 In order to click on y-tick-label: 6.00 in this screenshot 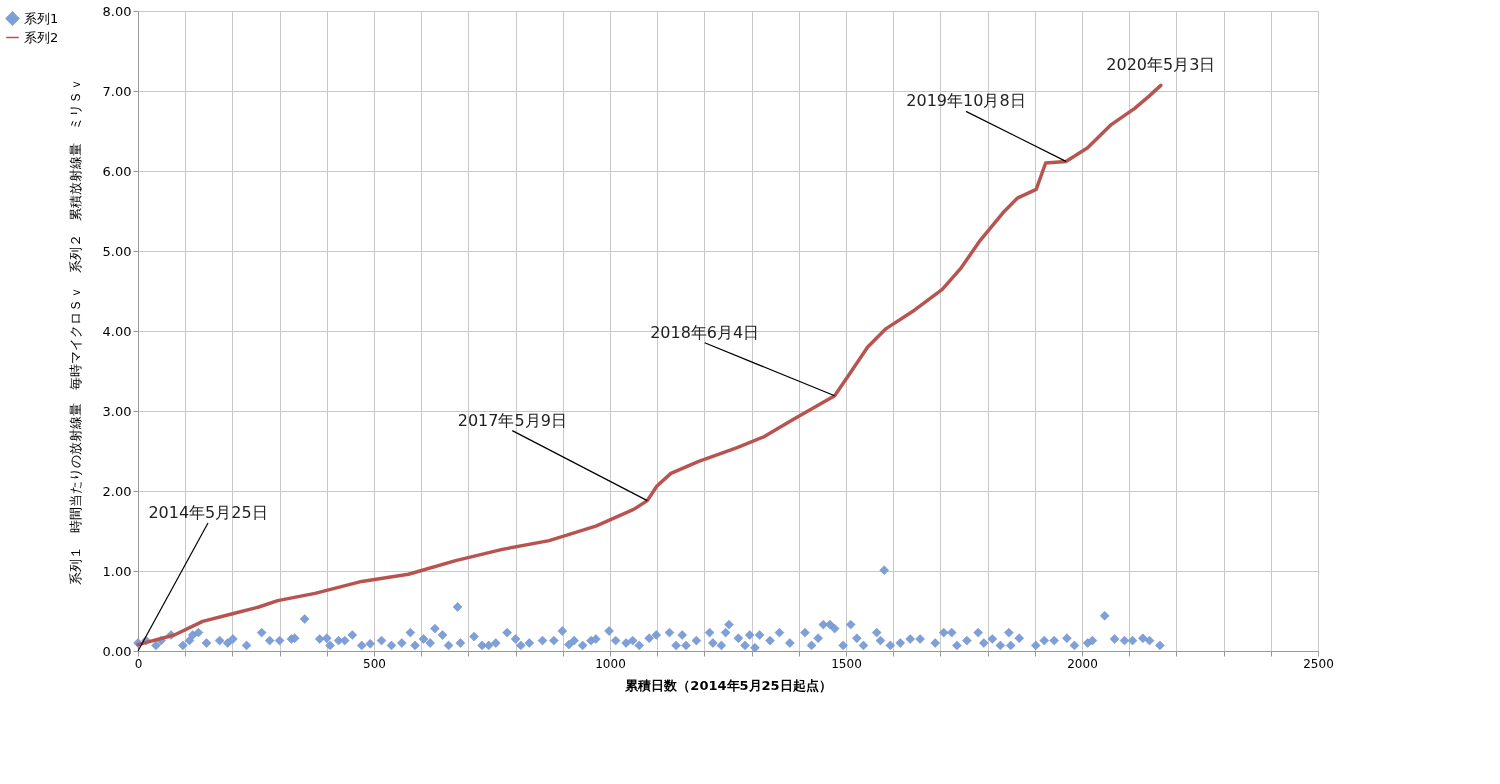, I will do `click(117, 171)`.